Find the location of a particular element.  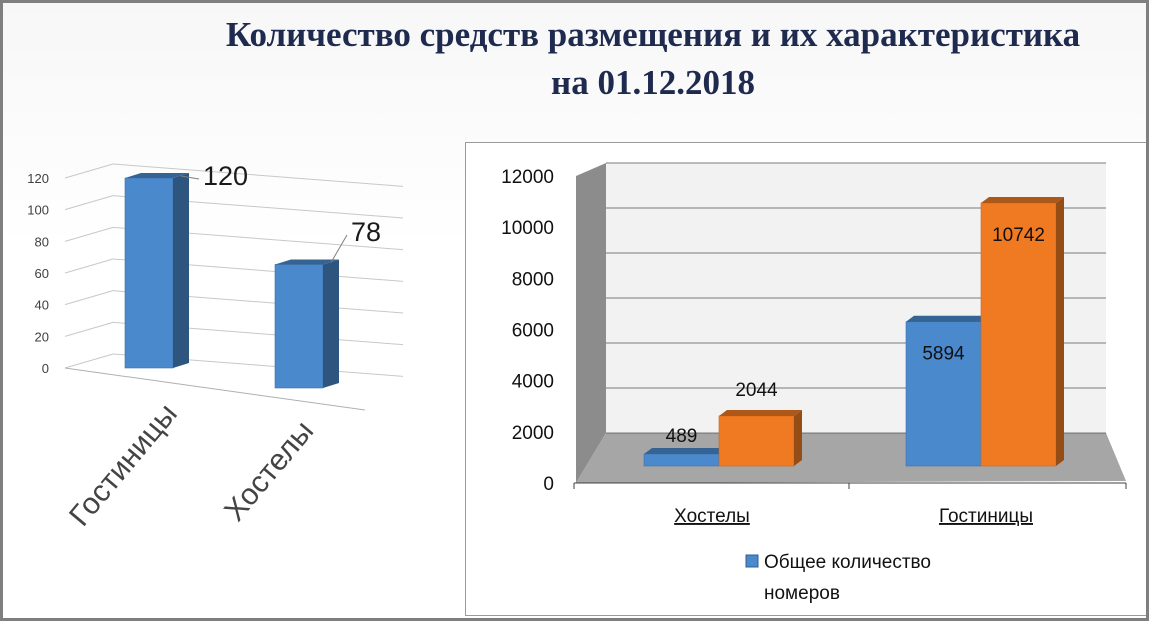

title-line-2: на 01.12.2018 is located at coordinates (653, 82).